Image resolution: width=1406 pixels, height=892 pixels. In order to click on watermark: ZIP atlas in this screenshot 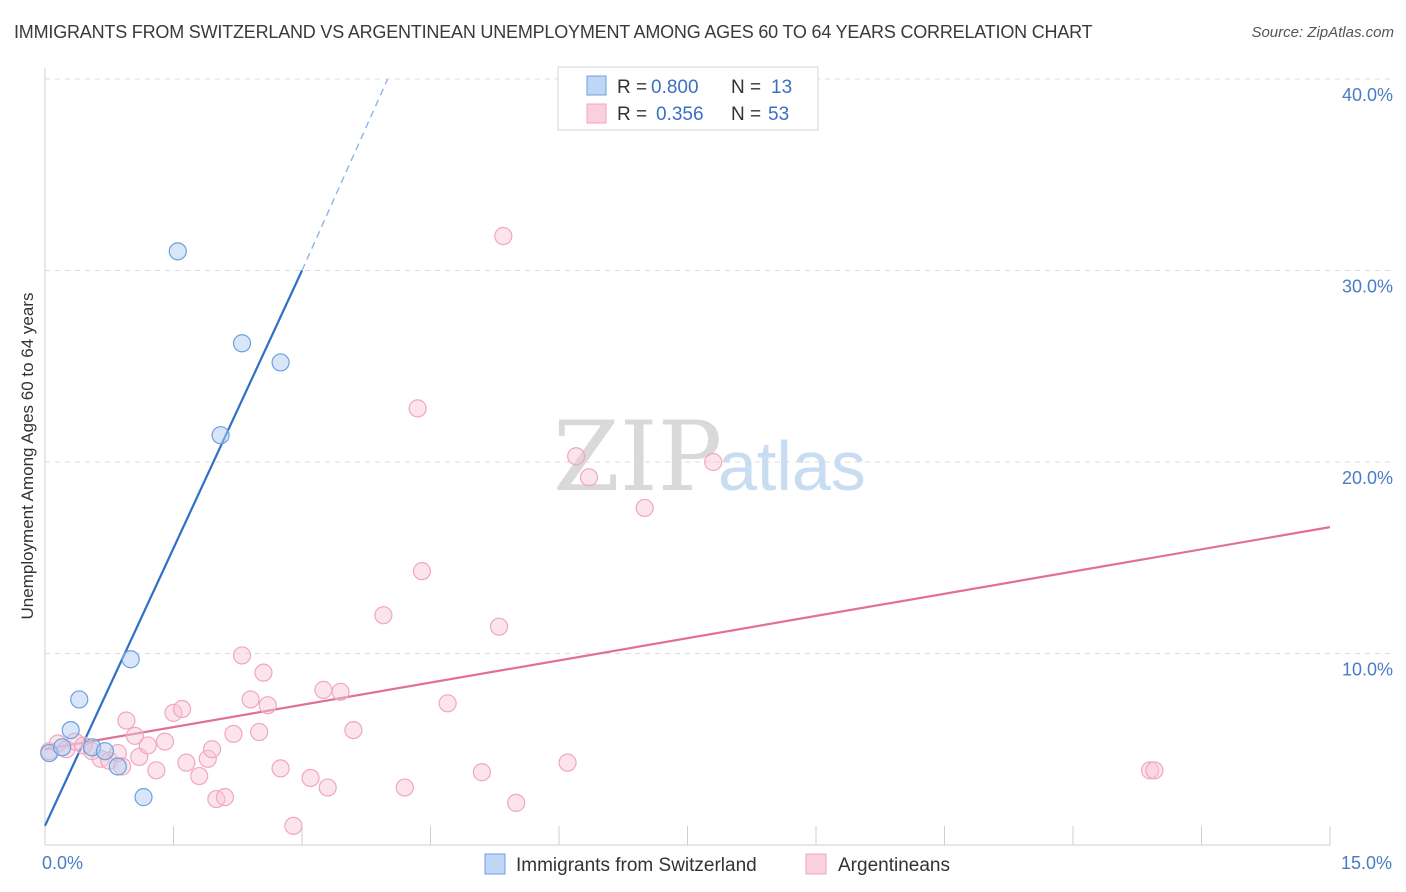, I will do `click(709, 457)`.